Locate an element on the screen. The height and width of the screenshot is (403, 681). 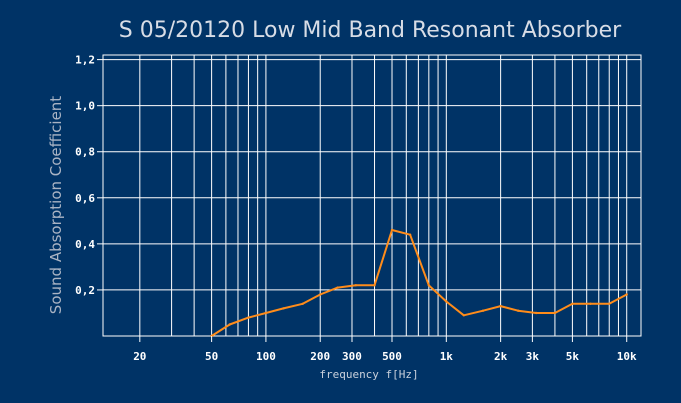
y-tick-label: 0,6 is located at coordinates (85, 198).